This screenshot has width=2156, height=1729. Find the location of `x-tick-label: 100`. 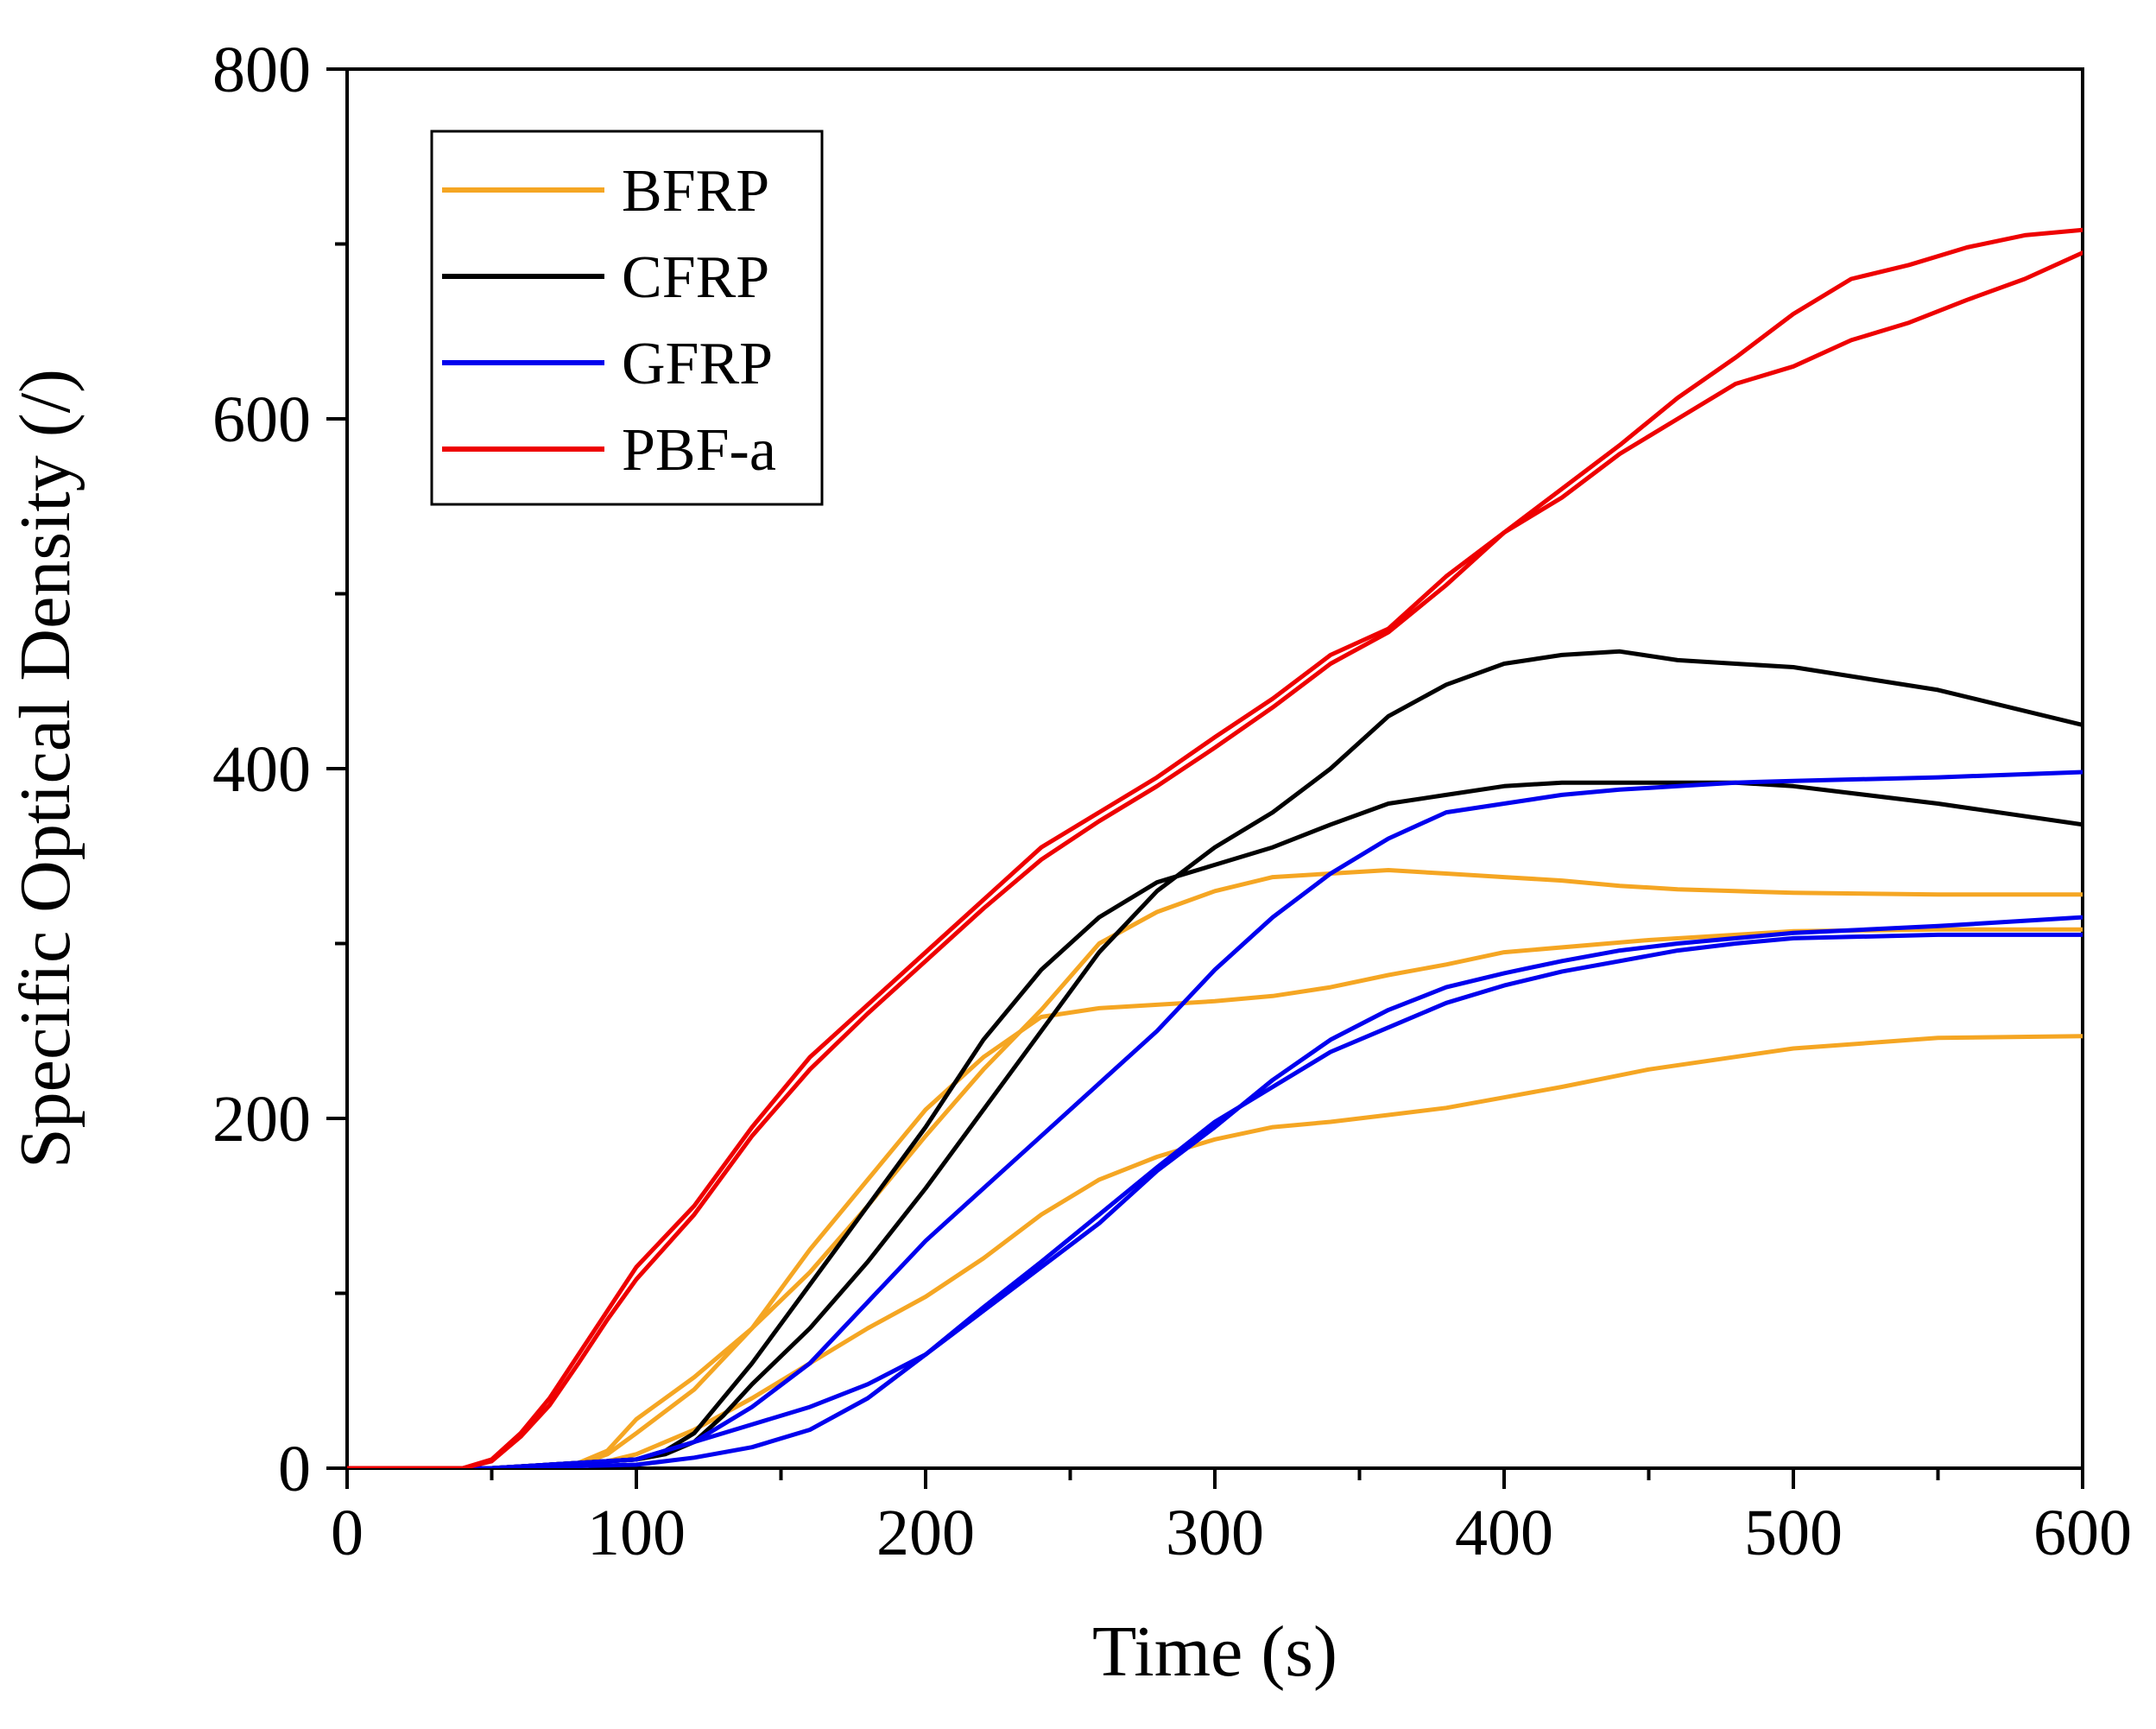

x-tick-label: 100 is located at coordinates (637, 1533).